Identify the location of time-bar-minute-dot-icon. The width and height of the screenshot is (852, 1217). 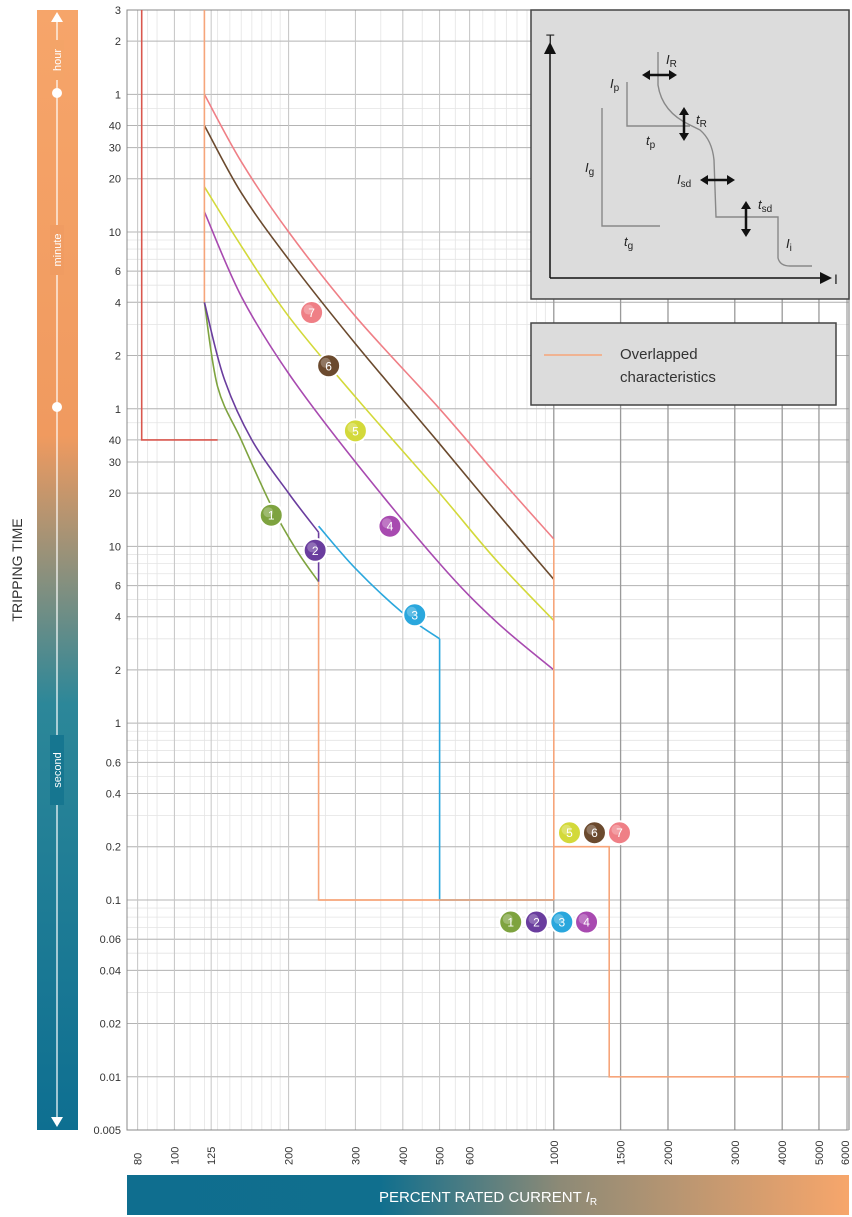
(57, 407).